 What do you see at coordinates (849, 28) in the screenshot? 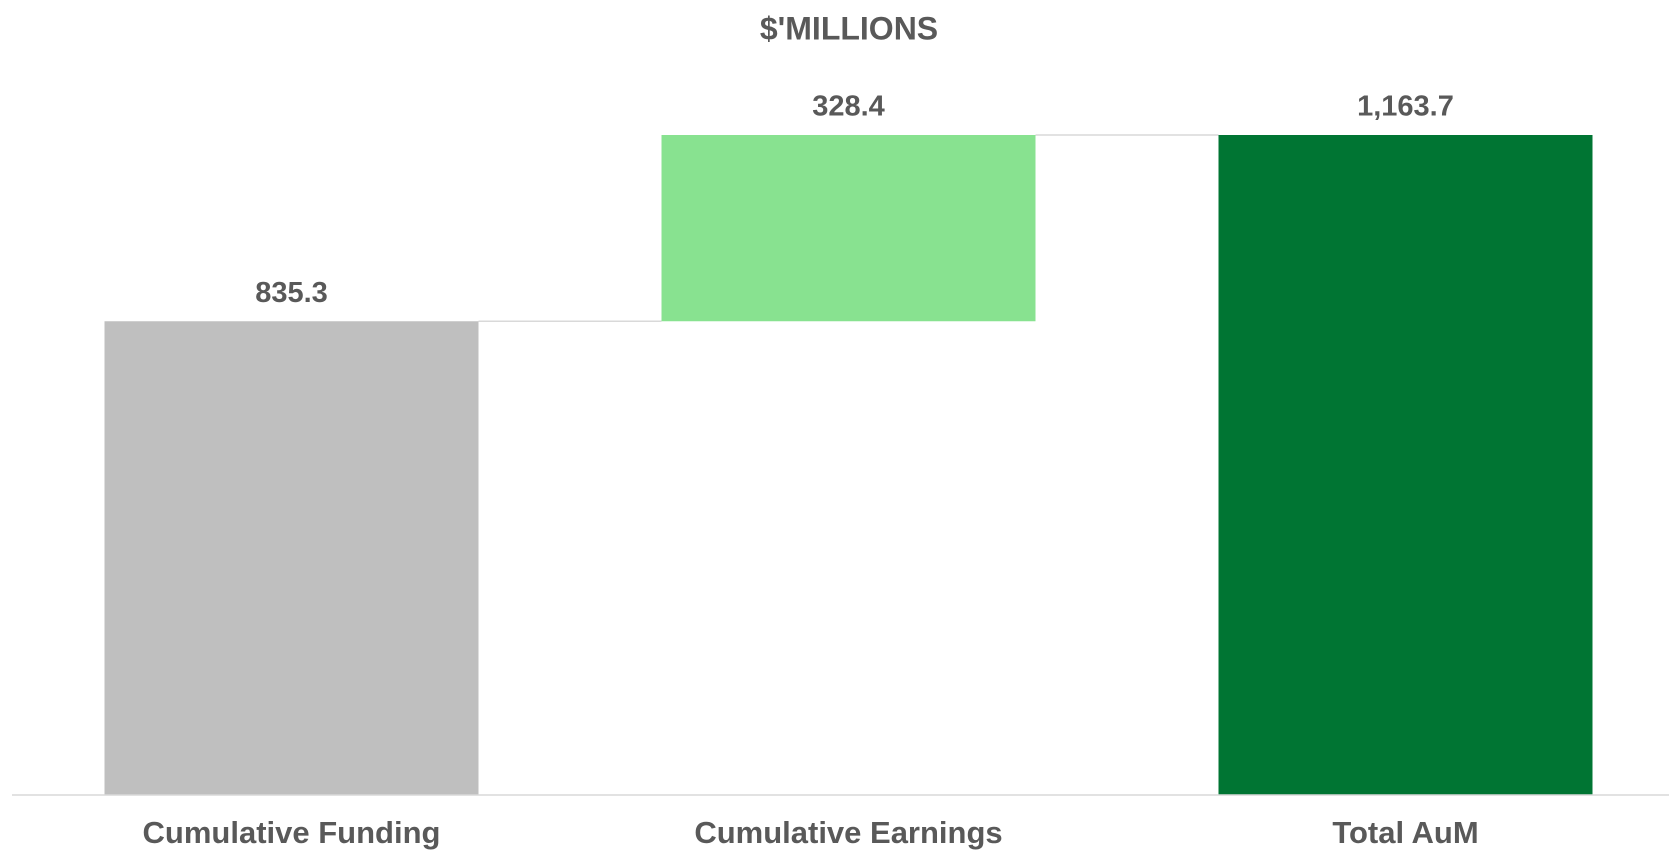
I see `chart-title: $'MILLIONS` at bounding box center [849, 28].